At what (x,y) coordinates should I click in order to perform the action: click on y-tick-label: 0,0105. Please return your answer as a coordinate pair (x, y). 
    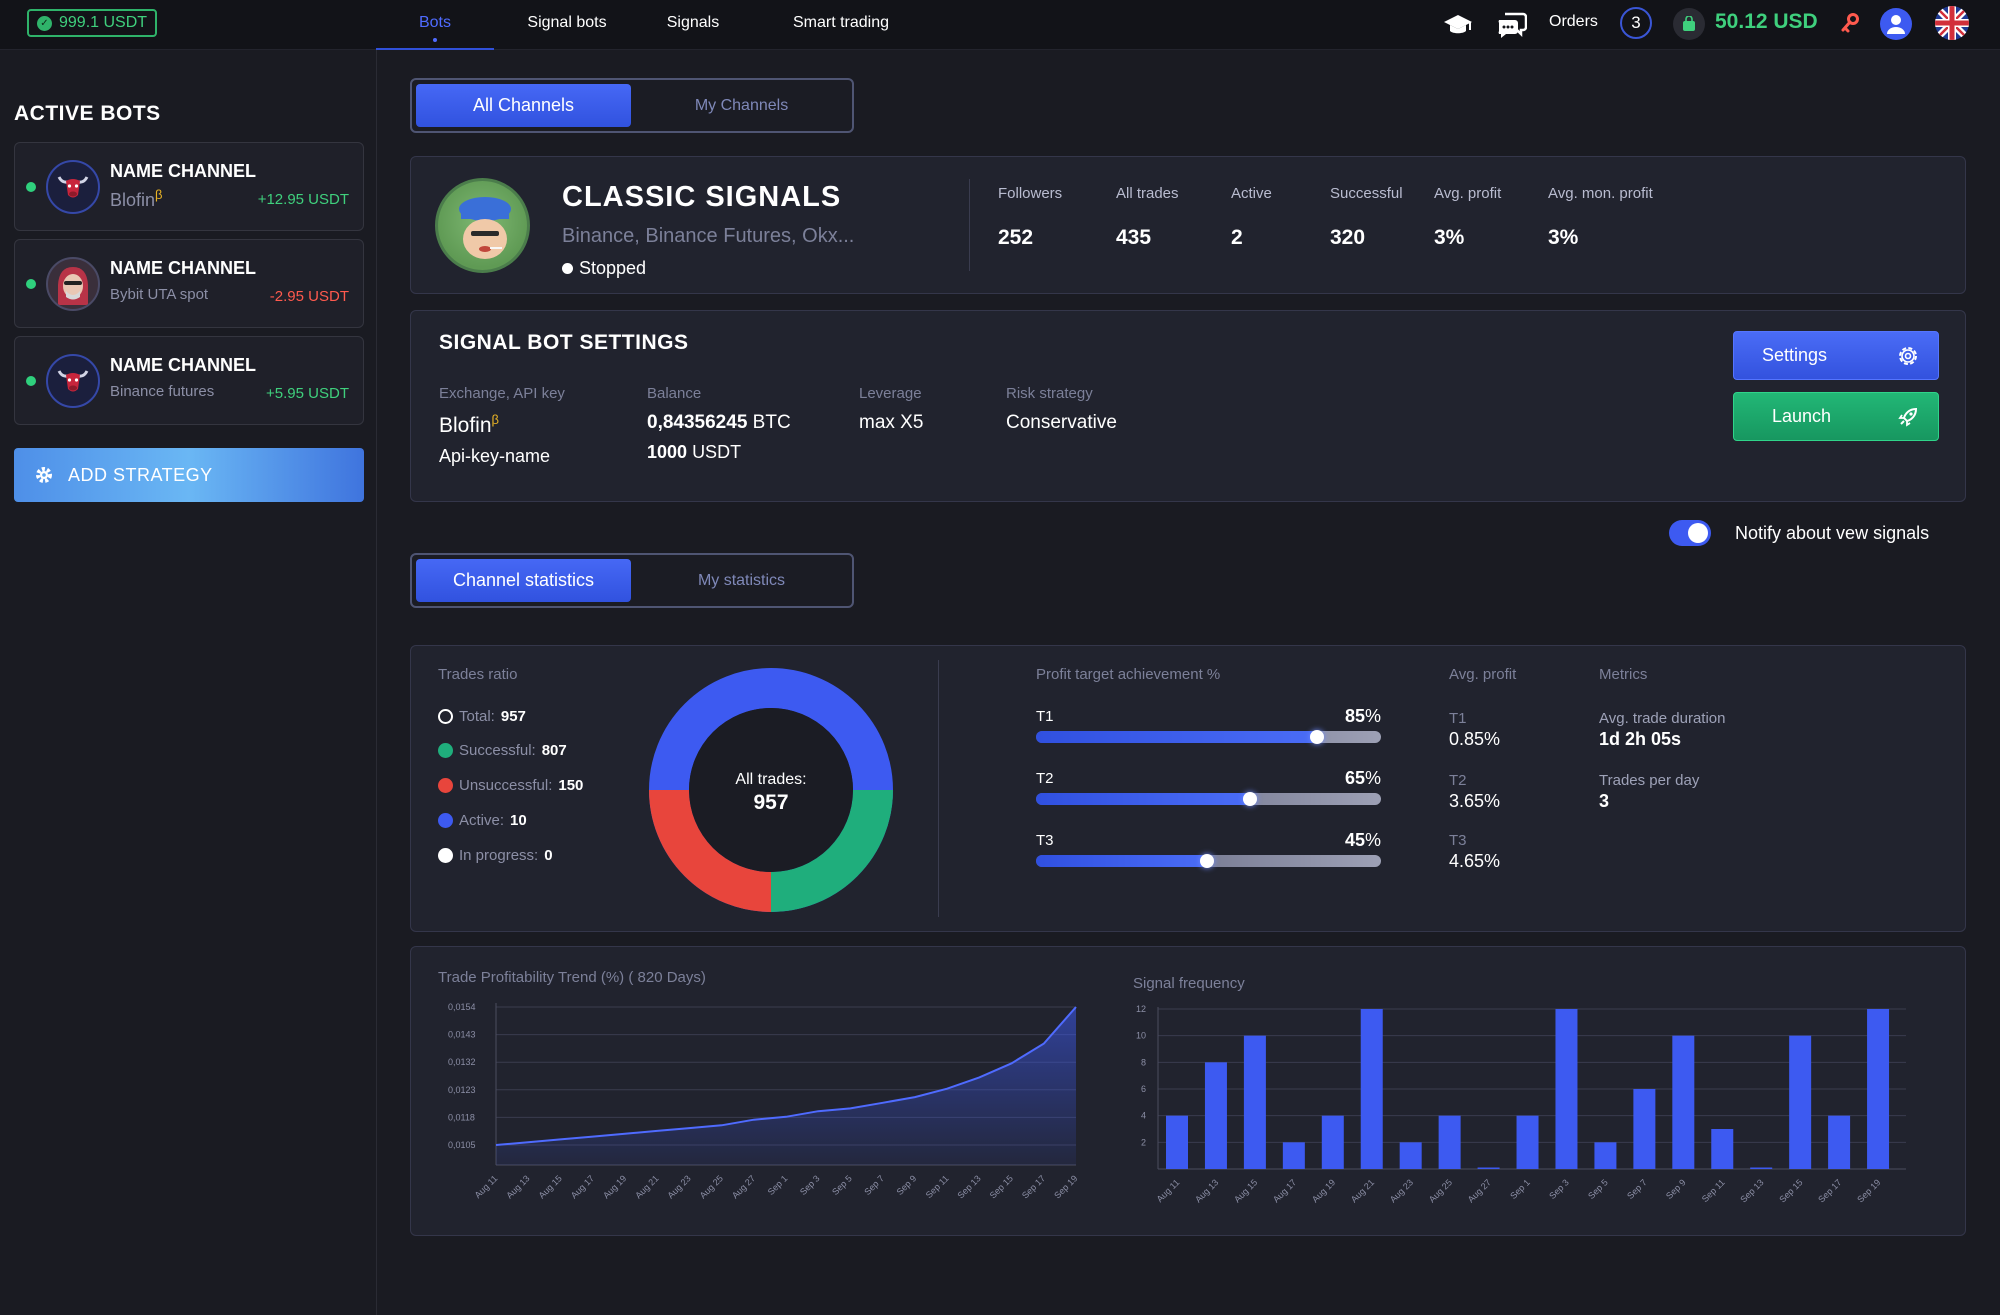
    Looking at the image, I should click on (462, 1145).